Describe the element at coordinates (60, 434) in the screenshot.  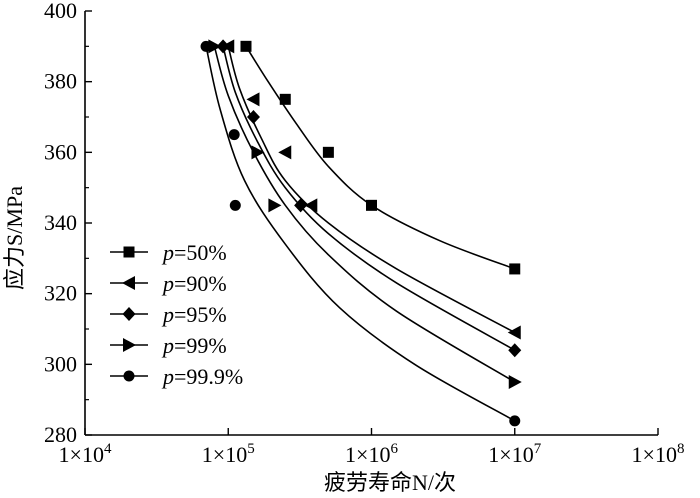
I see `y-tick-label: 280` at that location.